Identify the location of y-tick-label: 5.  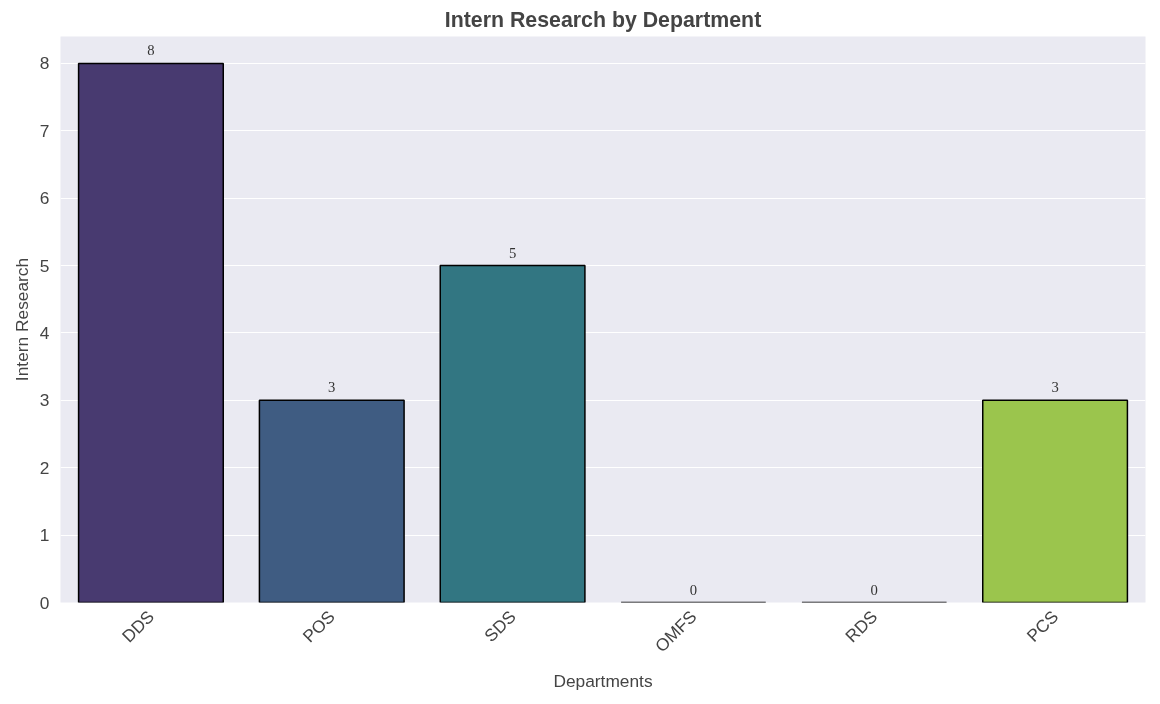
(44, 265).